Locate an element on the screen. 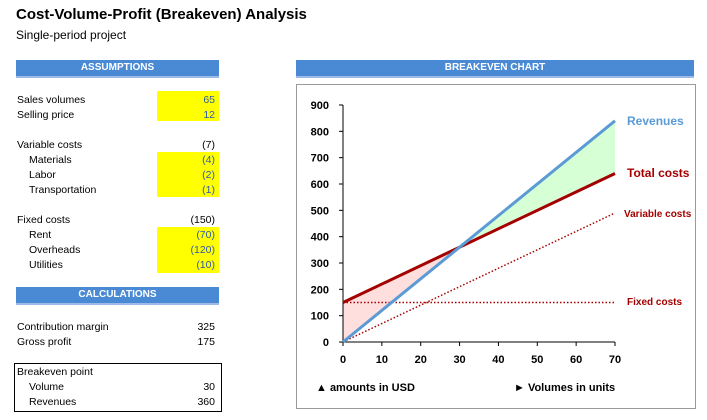  x-tick-label: 70 is located at coordinates (615, 360).